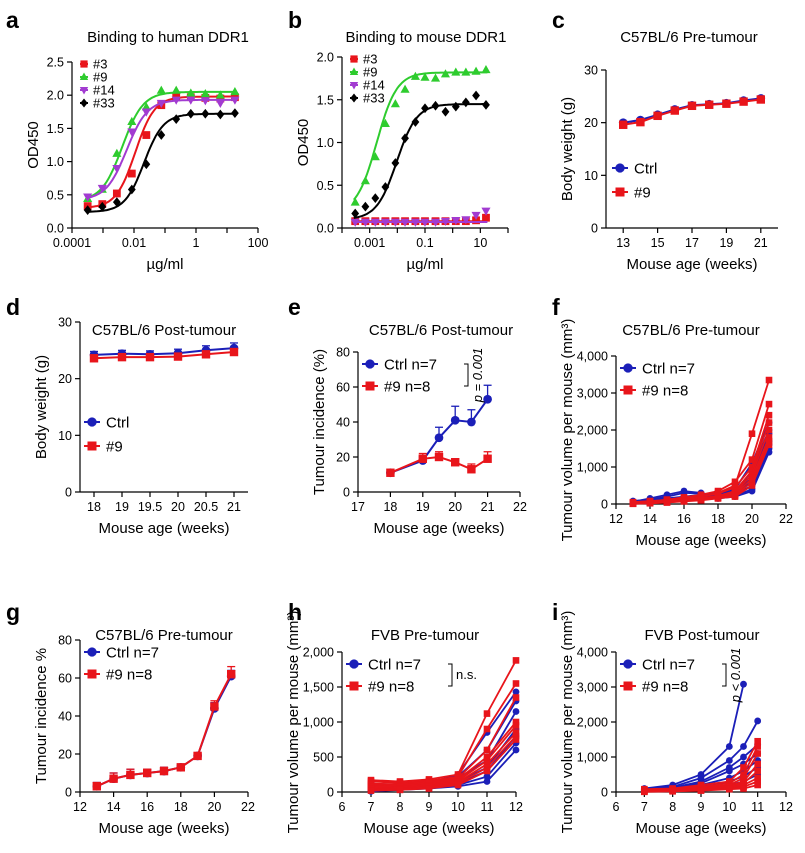 This screenshot has width=805, height=853. What do you see at coordinates (642, 193) in the screenshot?
I see `legend-label: #9` at bounding box center [642, 193].